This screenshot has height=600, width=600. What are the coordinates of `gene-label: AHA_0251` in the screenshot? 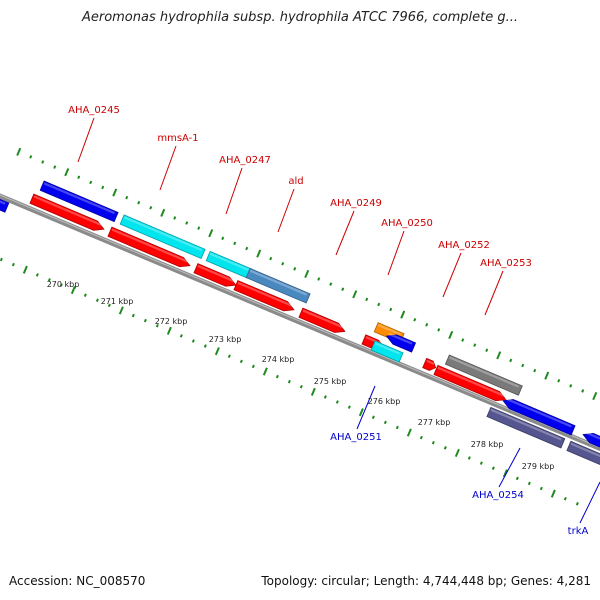 It's located at (356, 437).